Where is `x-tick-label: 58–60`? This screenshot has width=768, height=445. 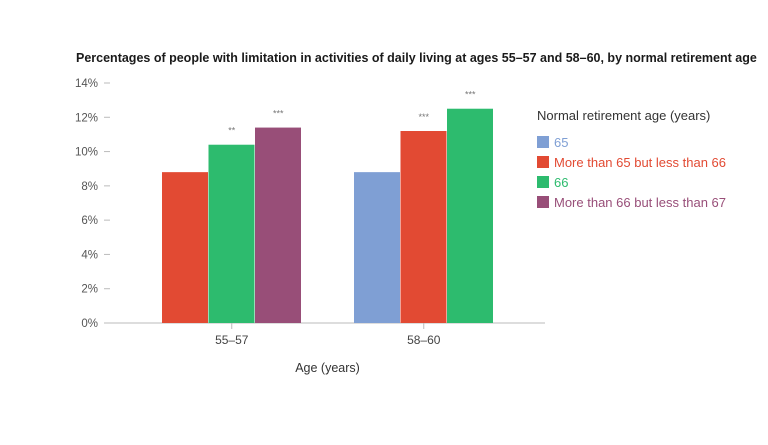
x-tick-label: 58–60 is located at coordinates (424, 340).